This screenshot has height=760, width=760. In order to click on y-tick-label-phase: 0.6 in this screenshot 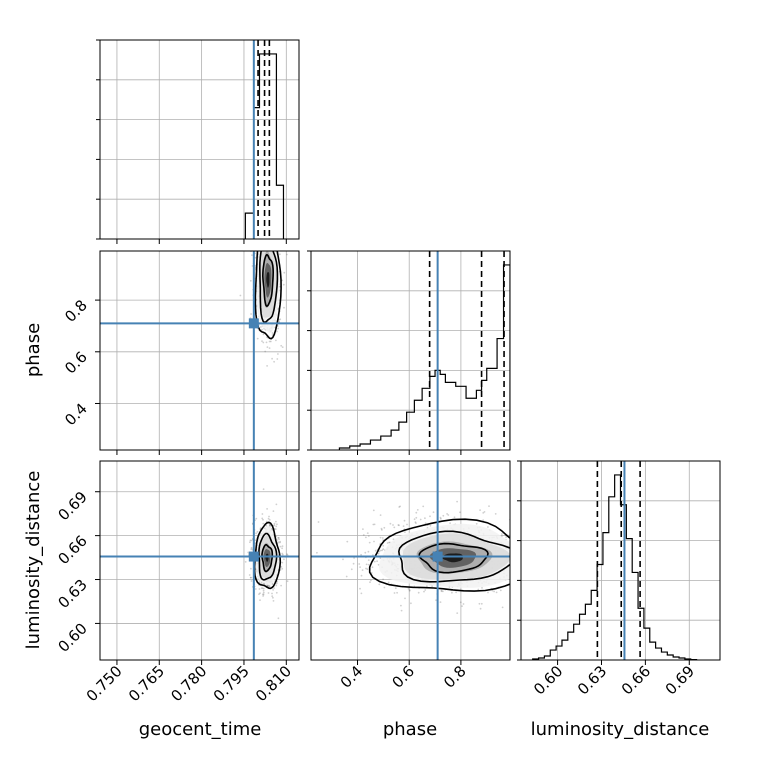, I will do `click(76, 363)`.